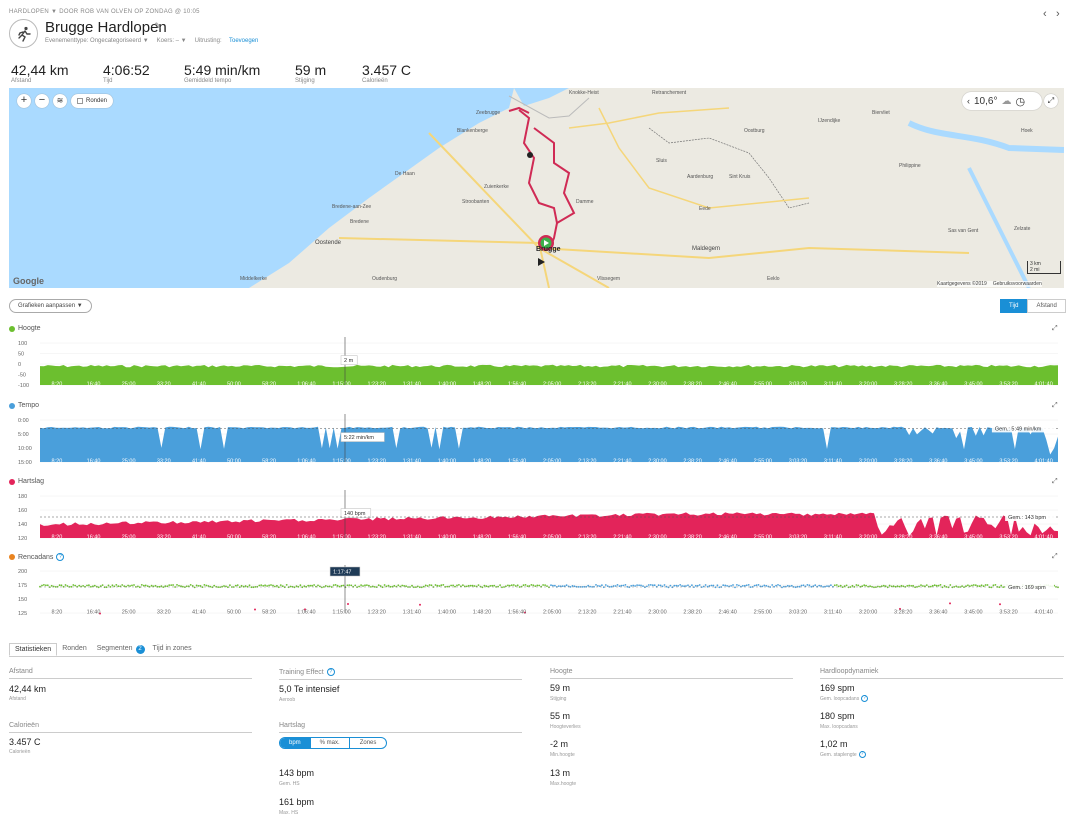  Describe the element at coordinates (80, 101) in the screenshot. I see `rounds-checkbox` at that location.